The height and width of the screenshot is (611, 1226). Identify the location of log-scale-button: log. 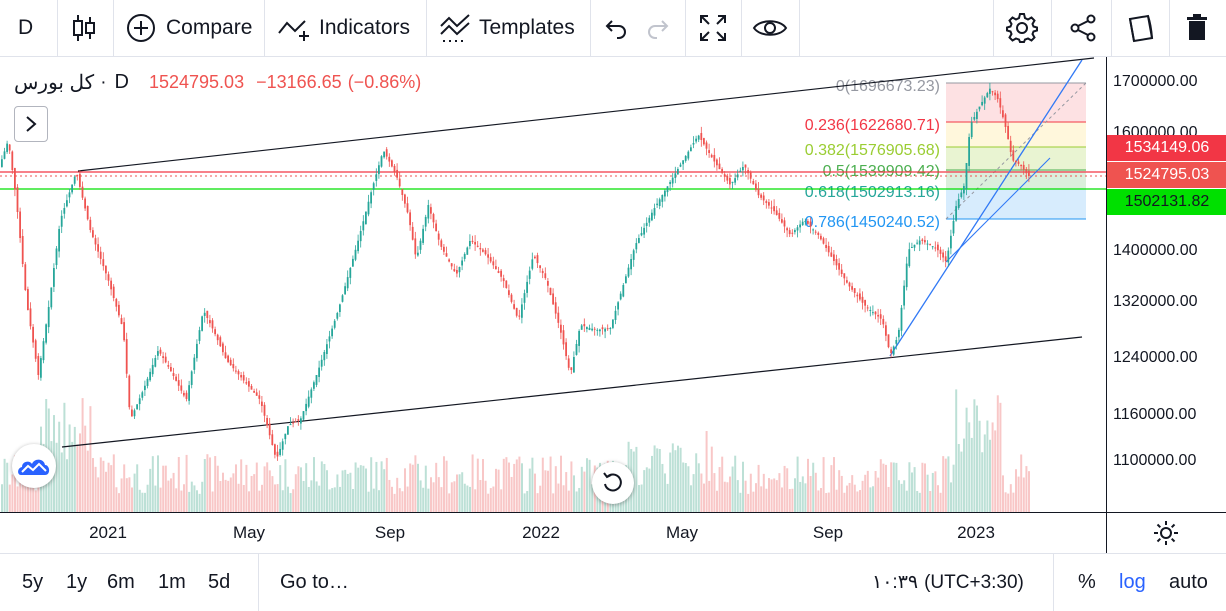
(1132, 582).